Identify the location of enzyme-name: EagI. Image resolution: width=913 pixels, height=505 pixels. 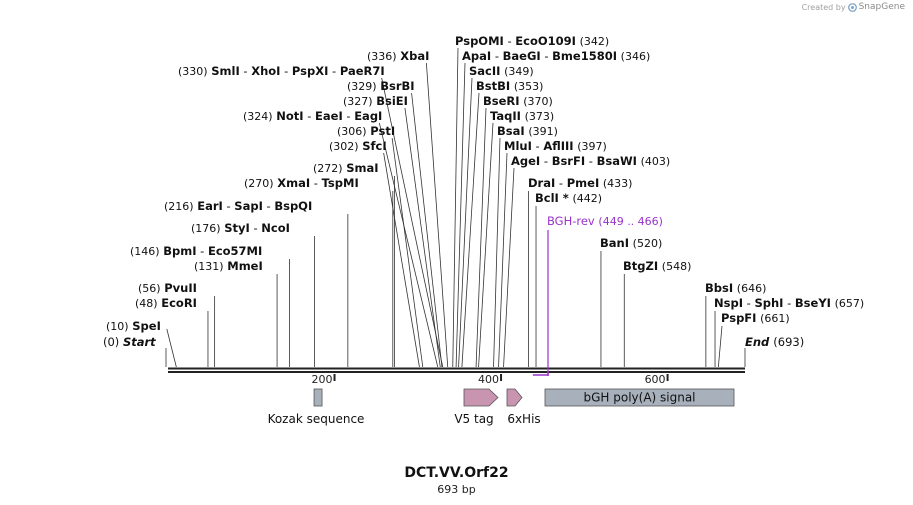
(368, 116).